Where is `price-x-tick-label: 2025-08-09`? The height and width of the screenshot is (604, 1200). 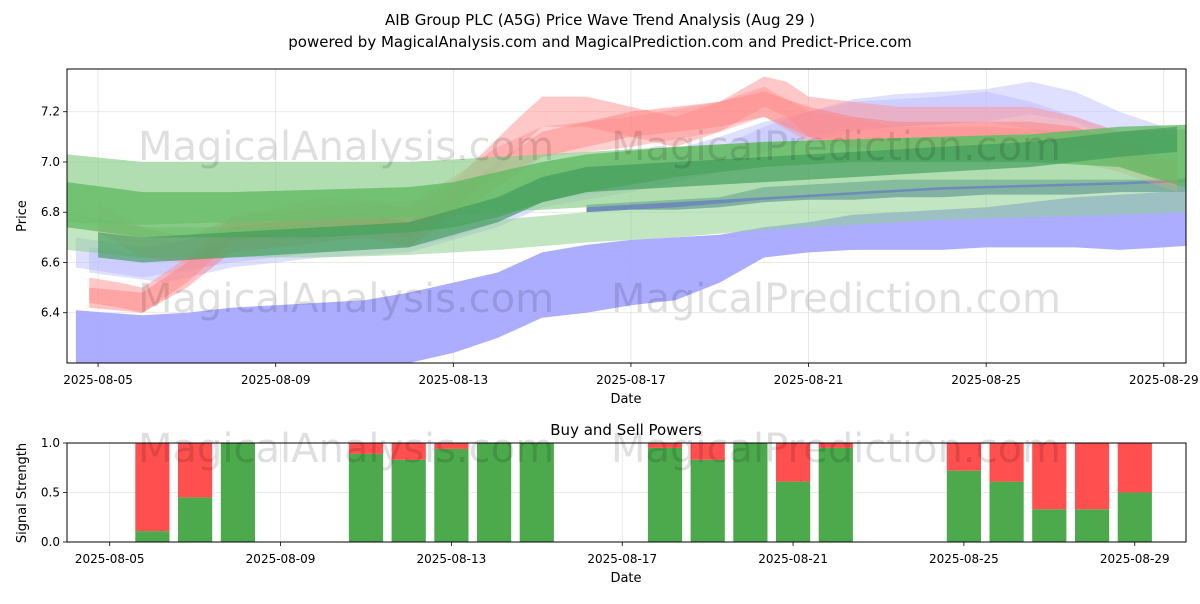 price-x-tick-label: 2025-08-09 is located at coordinates (276, 380).